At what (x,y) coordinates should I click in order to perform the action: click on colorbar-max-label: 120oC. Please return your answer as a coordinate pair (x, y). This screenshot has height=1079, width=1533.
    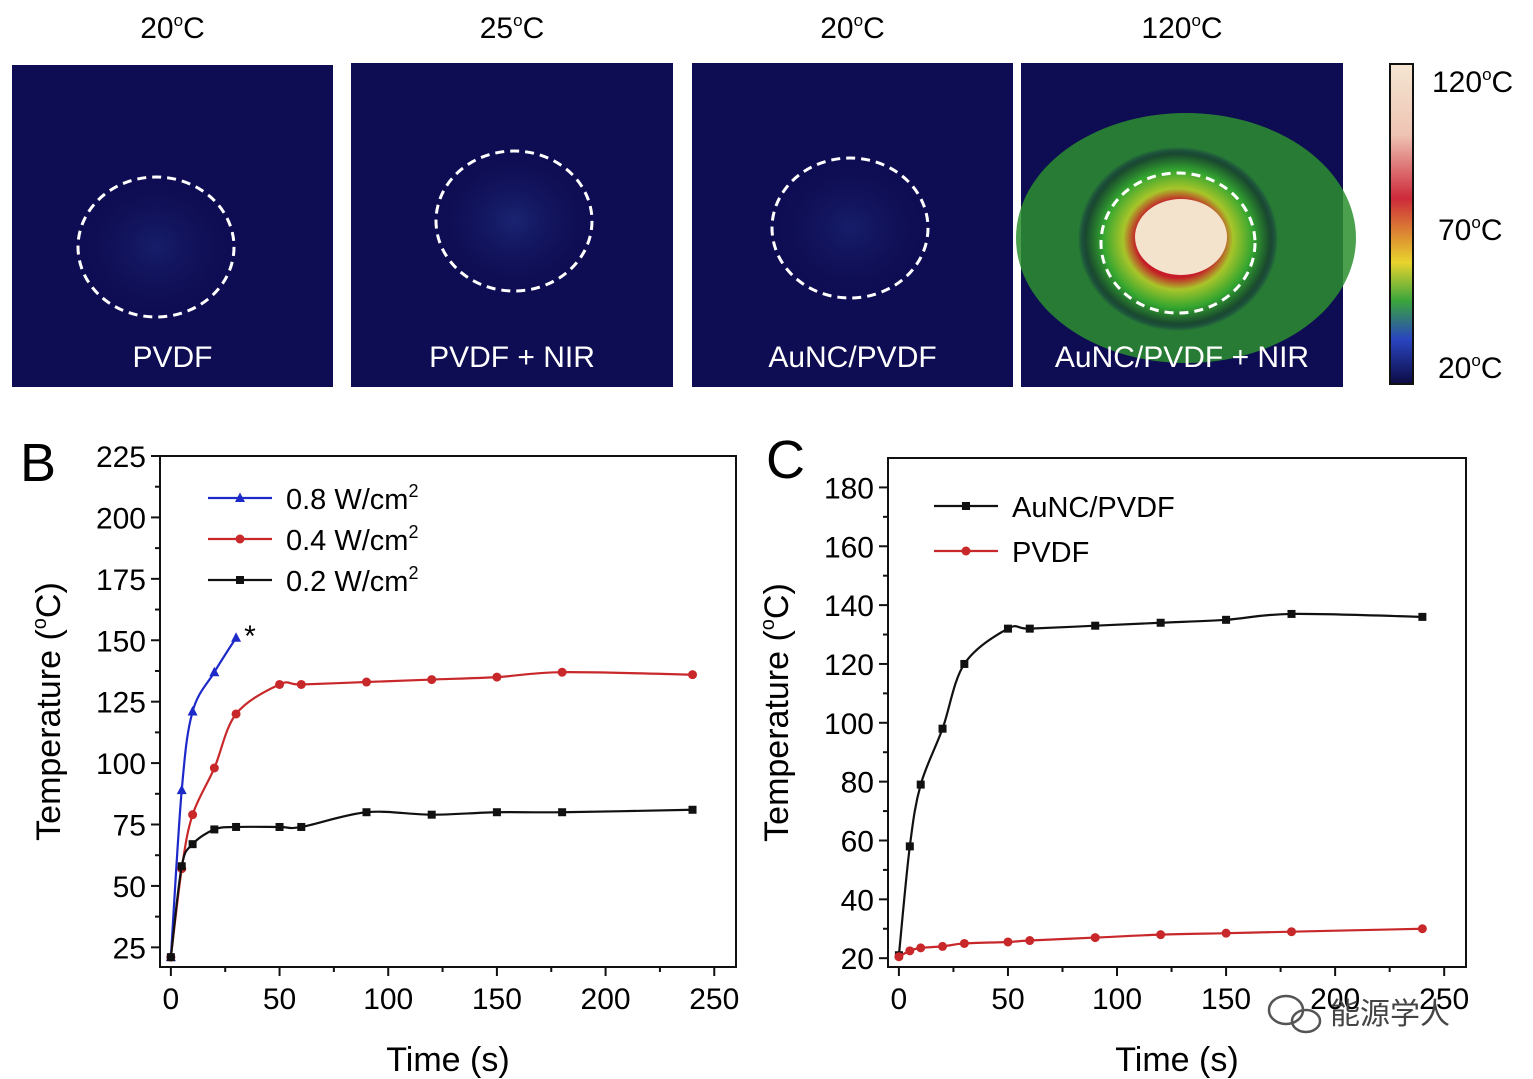
    Looking at the image, I should click on (1472, 82).